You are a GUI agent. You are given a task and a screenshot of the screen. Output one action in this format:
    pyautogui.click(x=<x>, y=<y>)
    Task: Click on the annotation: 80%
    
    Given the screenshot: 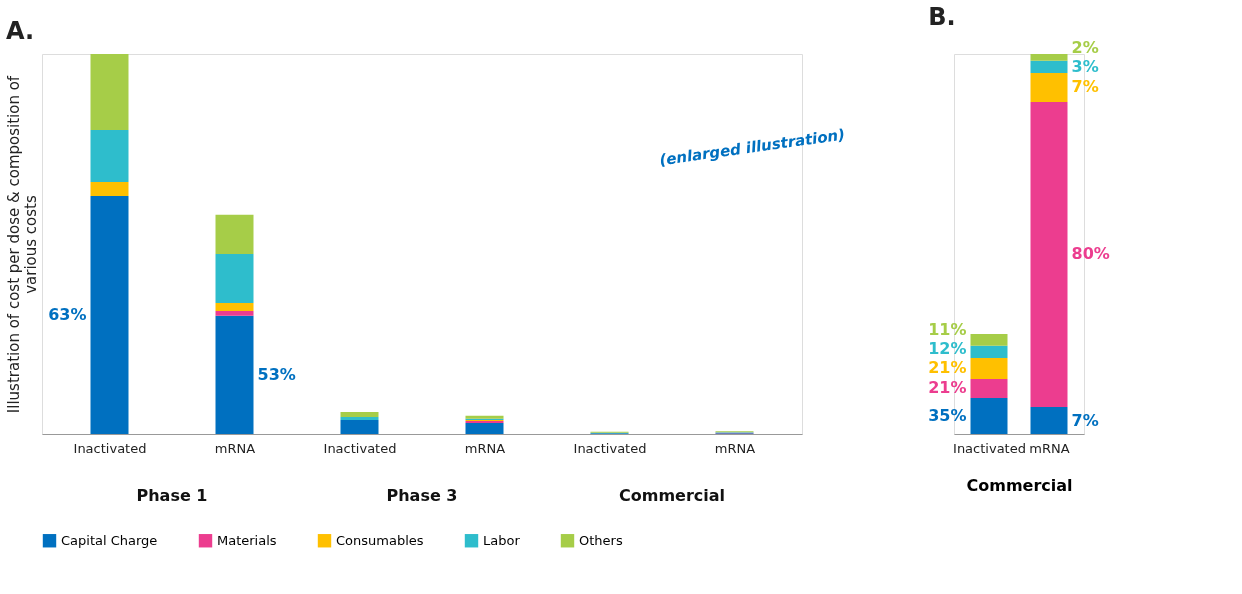 What is the action you would take?
    pyautogui.click(x=1090, y=254)
    